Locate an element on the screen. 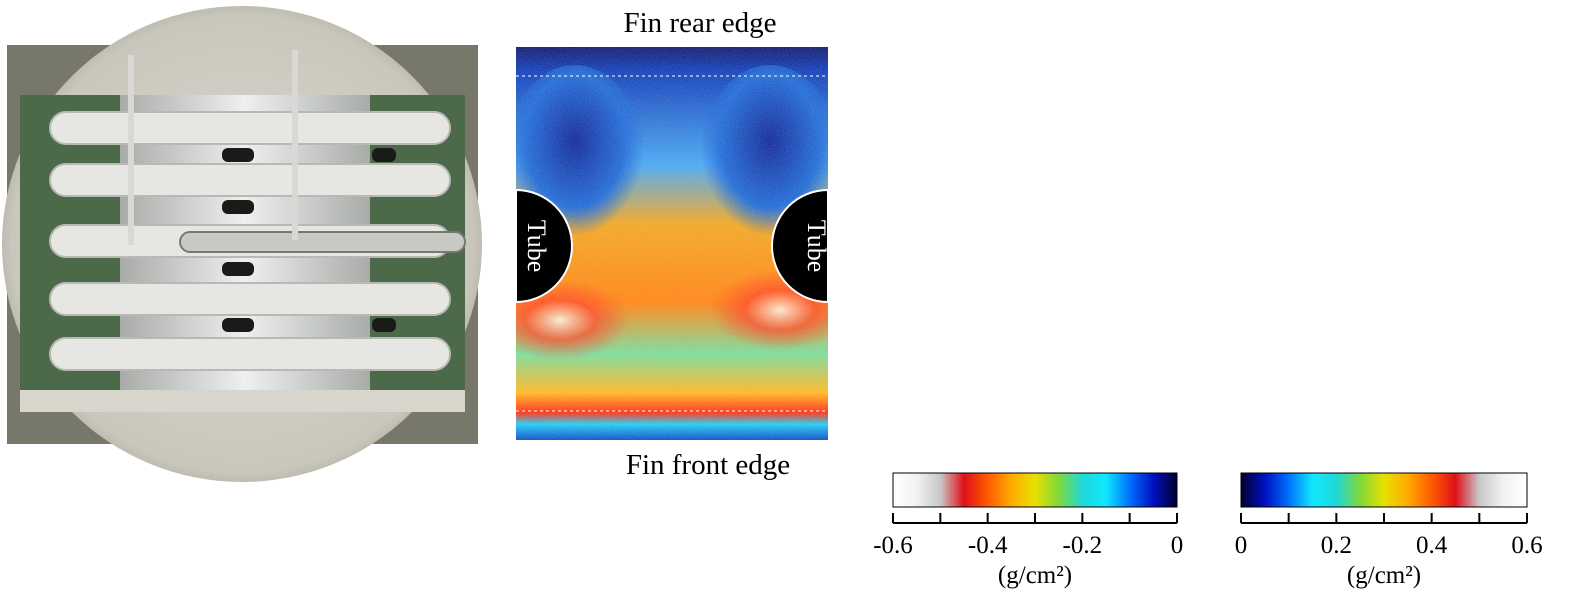 This screenshot has height=603, width=1586. tick-label: -0.4 is located at coordinates (988, 545).